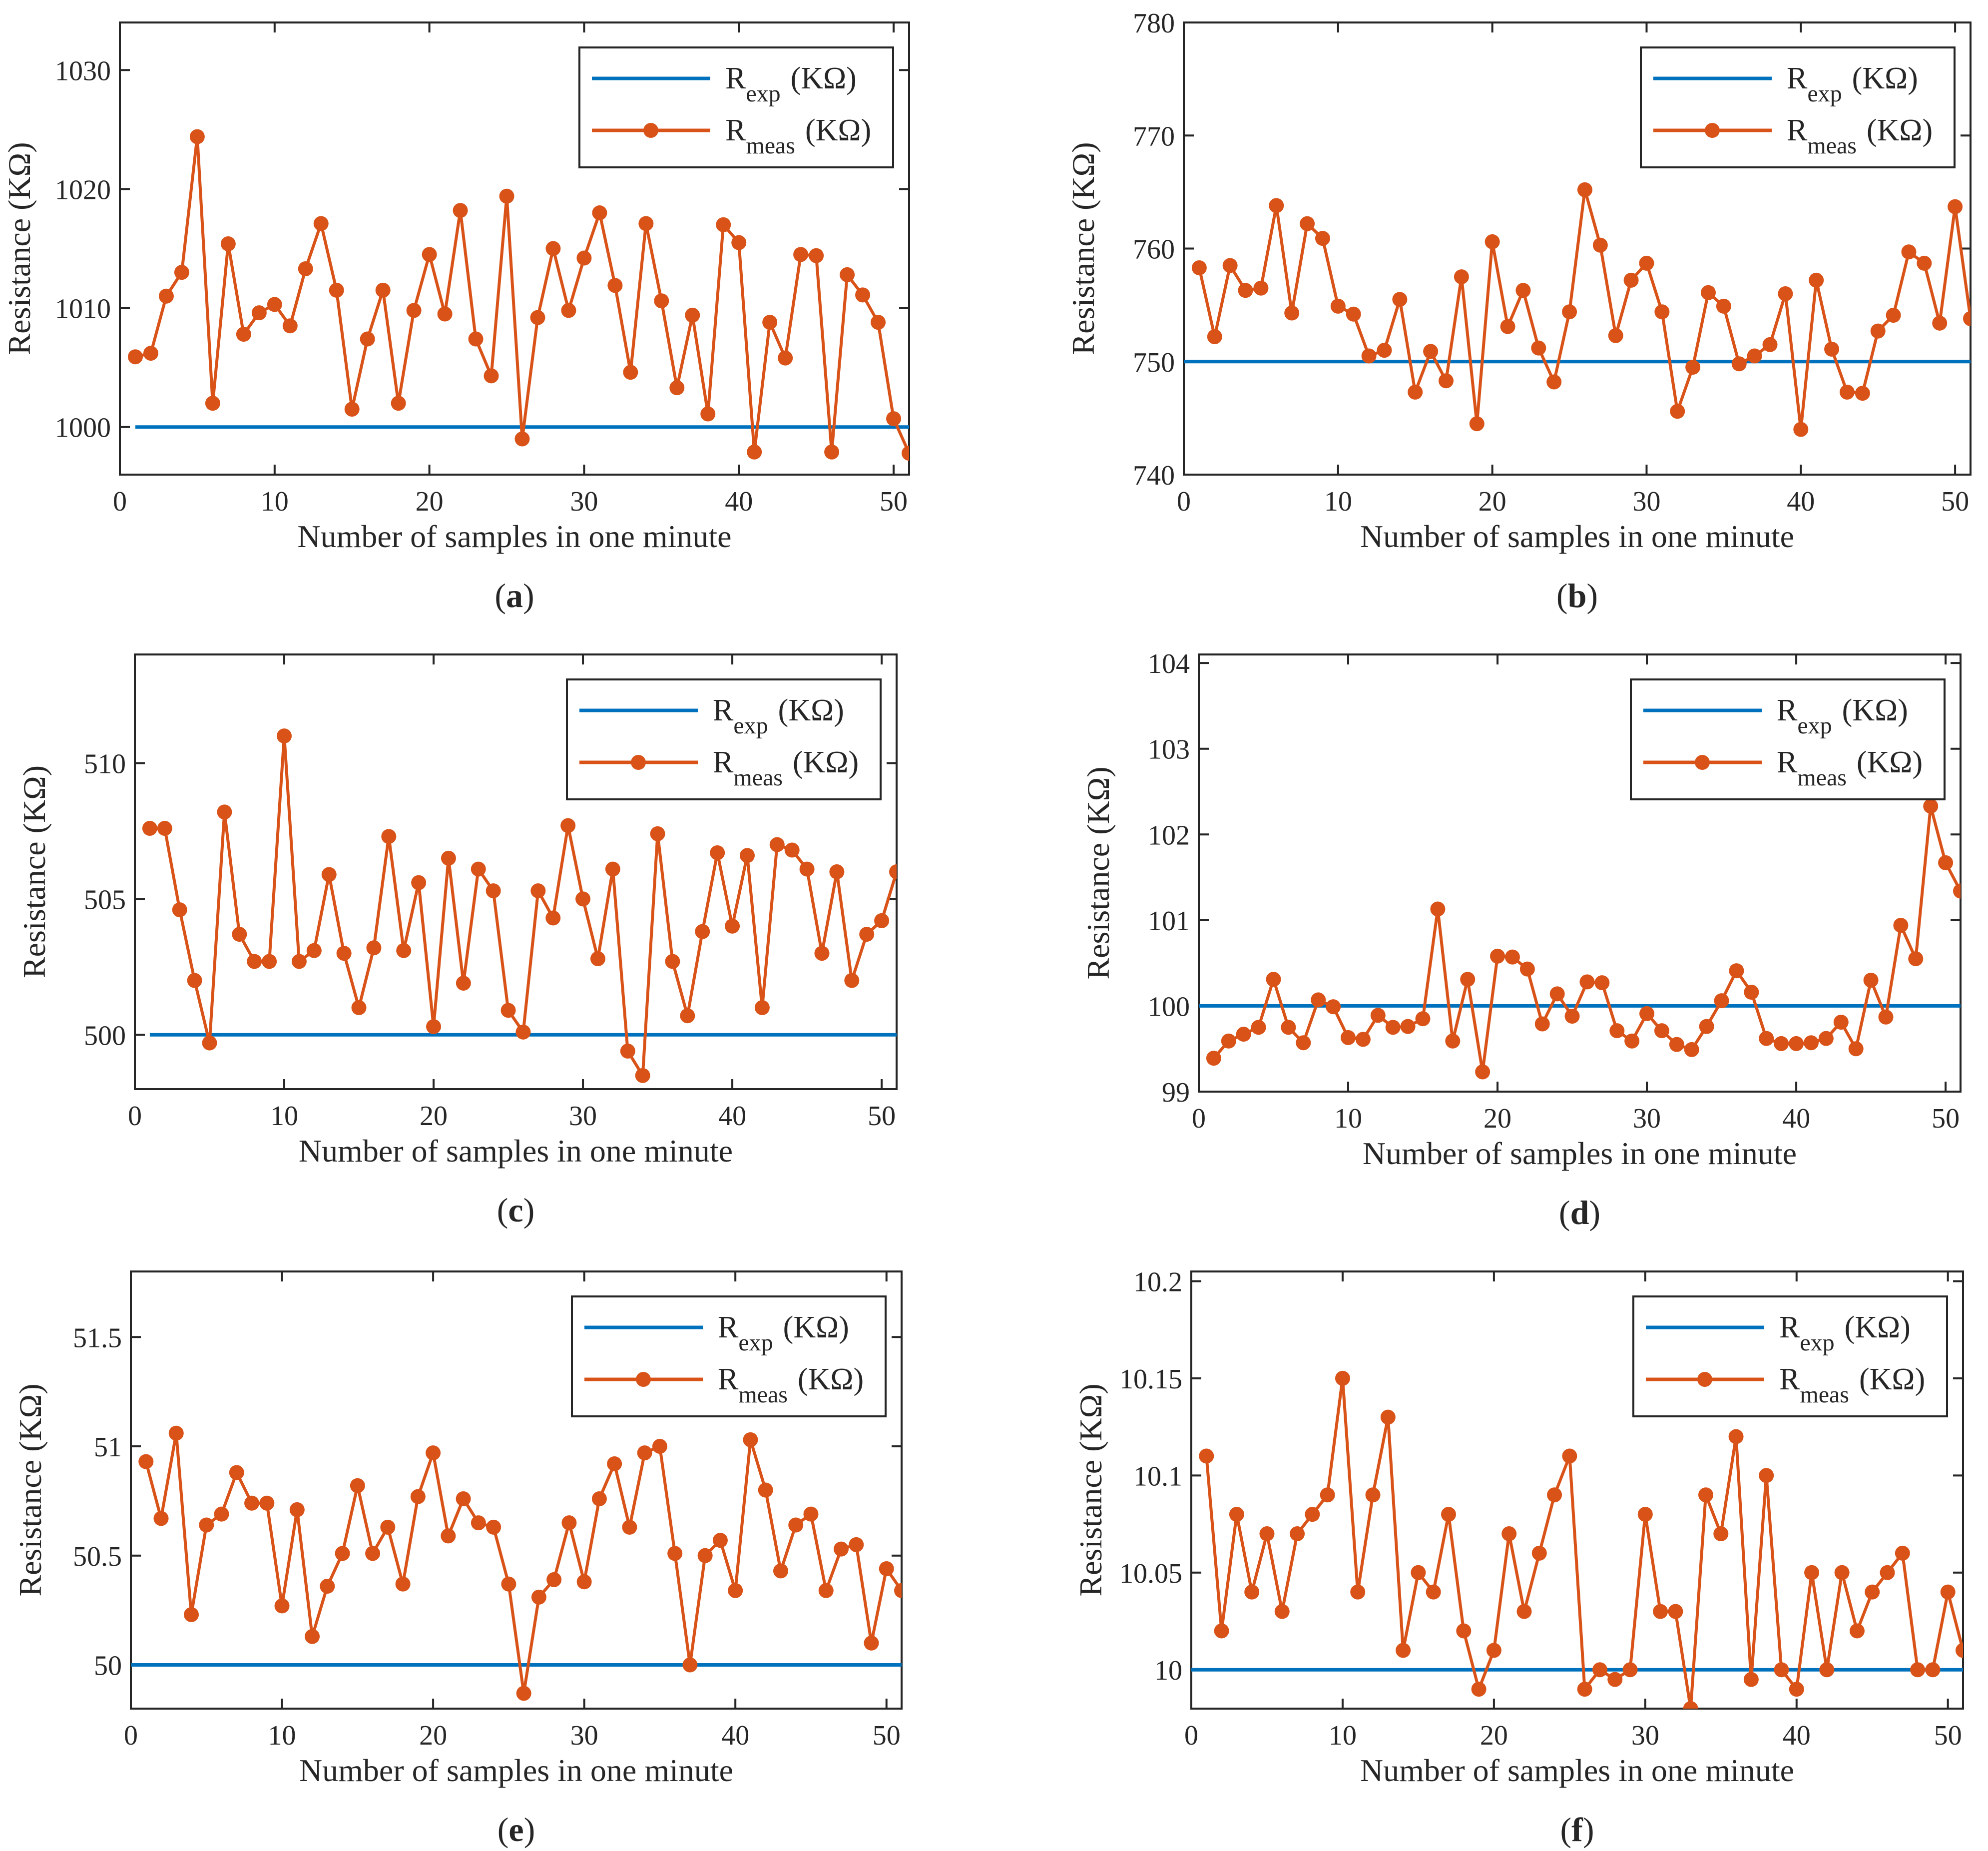 Image resolution: width=1988 pixels, height=1851 pixels. I want to click on y-tick-label: 50.5, so click(97, 1556).